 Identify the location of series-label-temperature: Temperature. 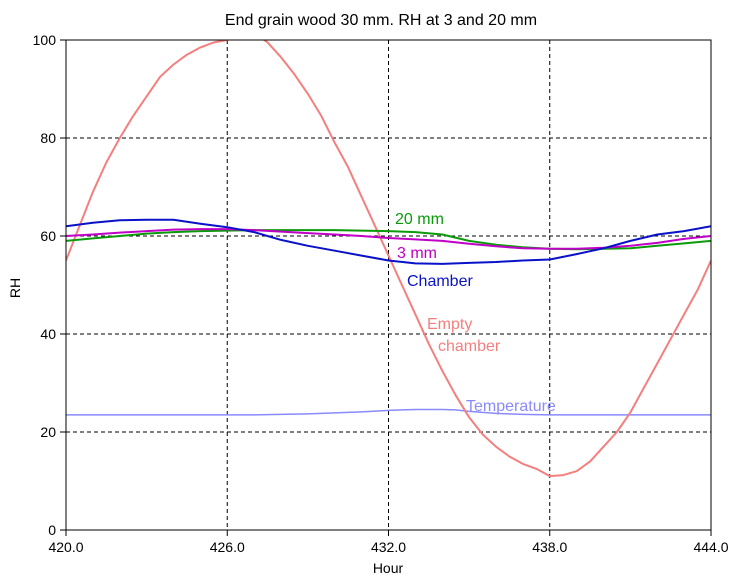
(511, 406).